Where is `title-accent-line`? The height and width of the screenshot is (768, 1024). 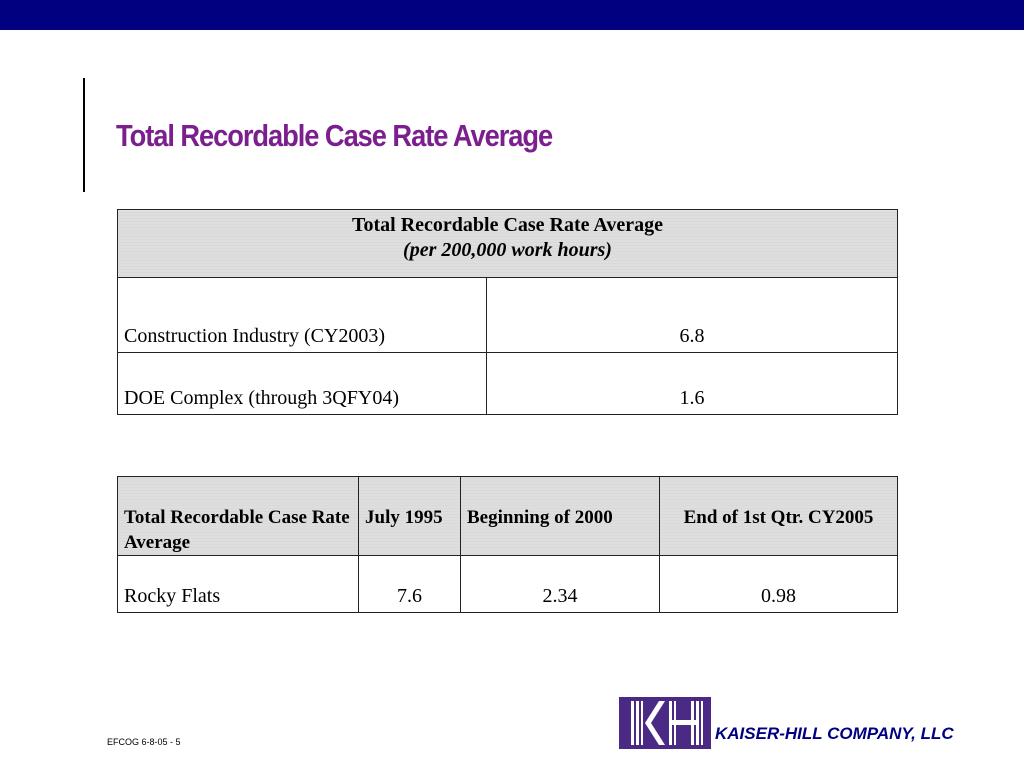
title-accent-line is located at coordinates (84, 135).